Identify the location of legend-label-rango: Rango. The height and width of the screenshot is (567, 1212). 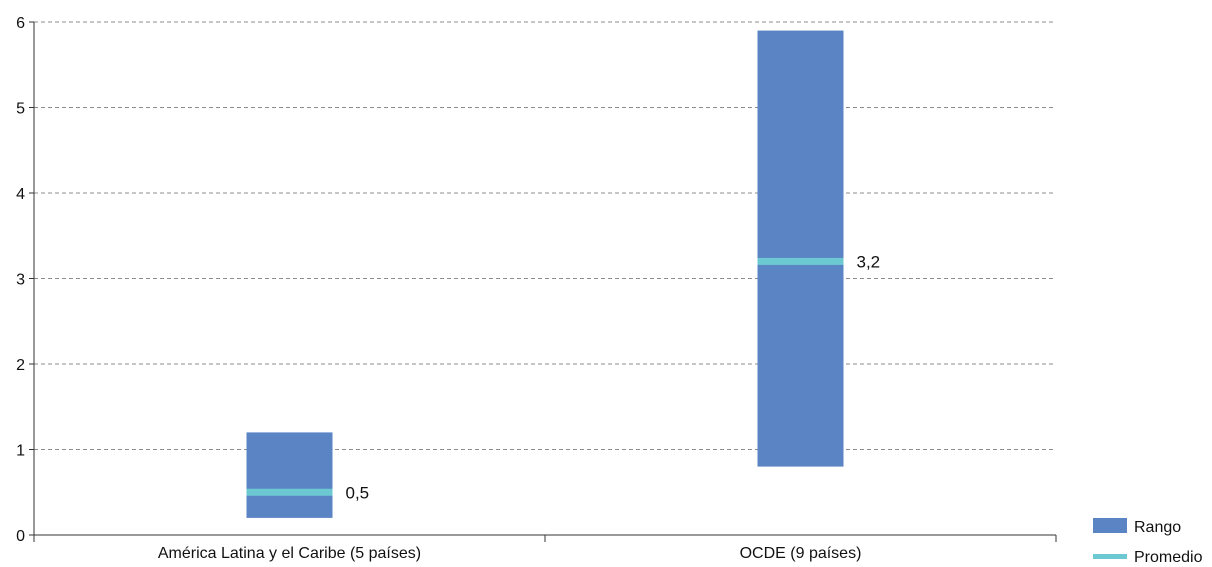
(1157, 527).